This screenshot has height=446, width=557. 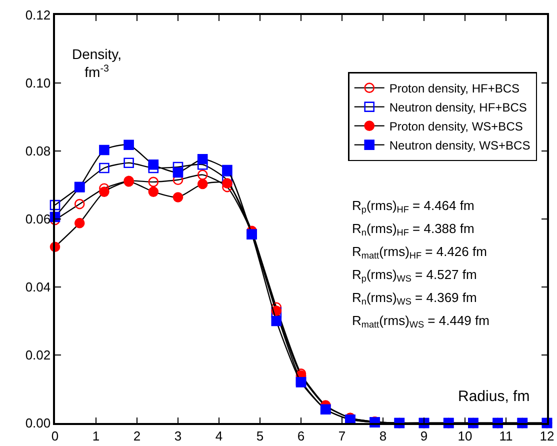 What do you see at coordinates (458, 107) in the screenshot?
I see `legend-label: Neutron density, HF+BCS` at bounding box center [458, 107].